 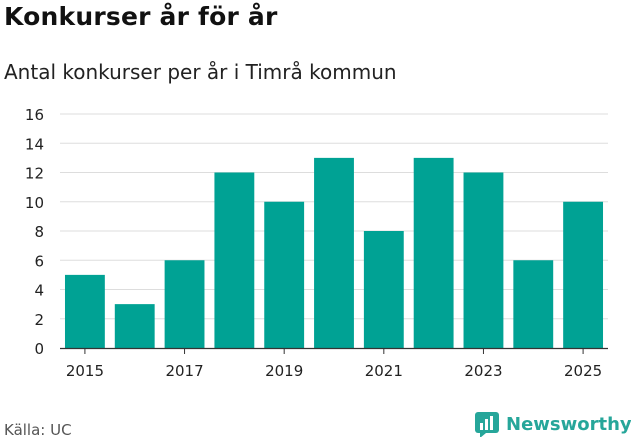 I want to click on x-tick-label: 2021, so click(x=384, y=371).